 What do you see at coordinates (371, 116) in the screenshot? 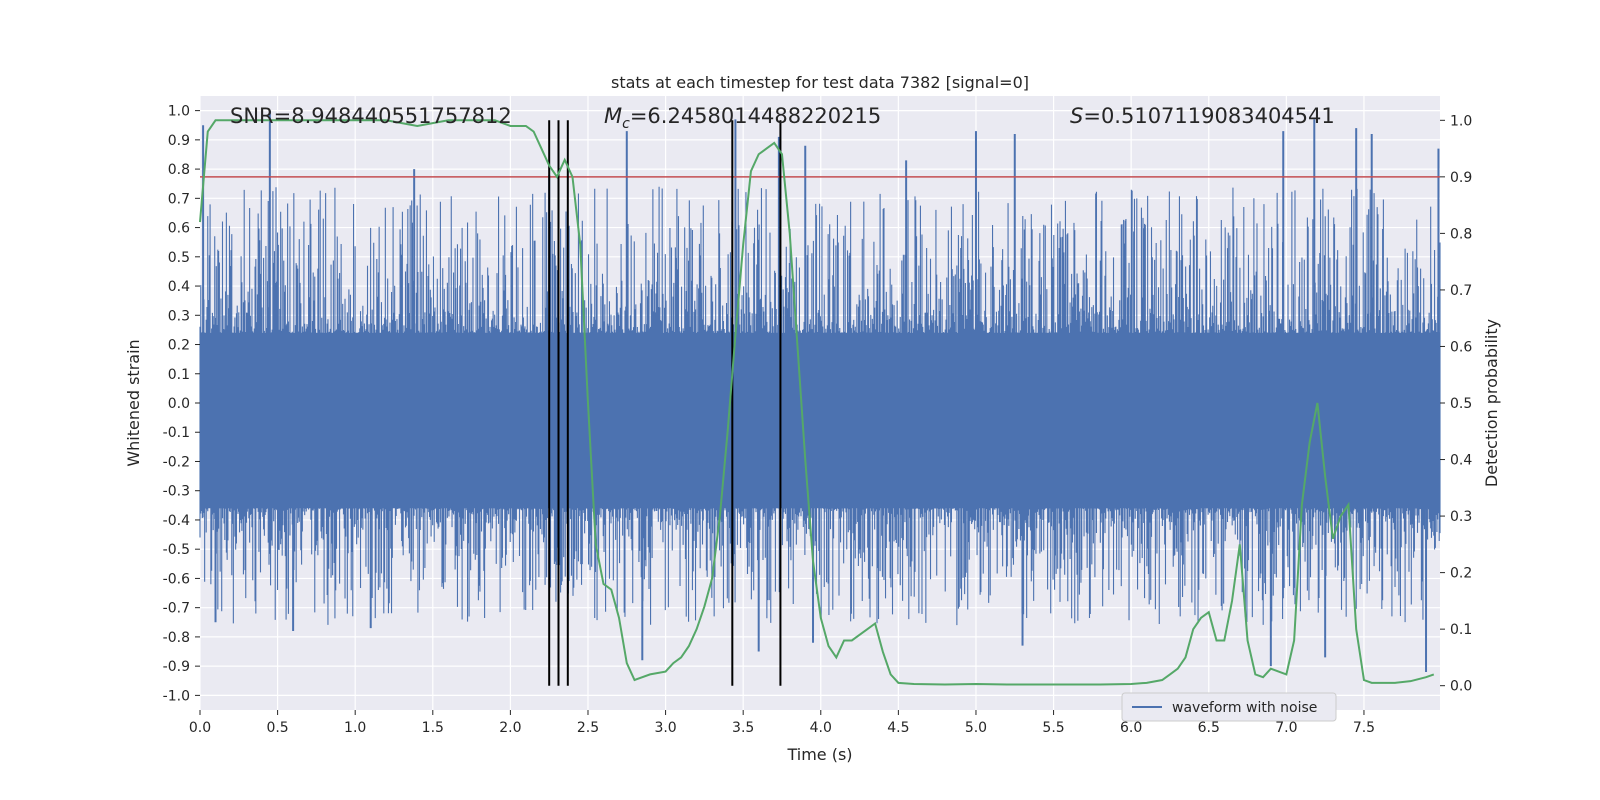
I see `snr-annotation: SNR=8.948440551757812` at bounding box center [371, 116].